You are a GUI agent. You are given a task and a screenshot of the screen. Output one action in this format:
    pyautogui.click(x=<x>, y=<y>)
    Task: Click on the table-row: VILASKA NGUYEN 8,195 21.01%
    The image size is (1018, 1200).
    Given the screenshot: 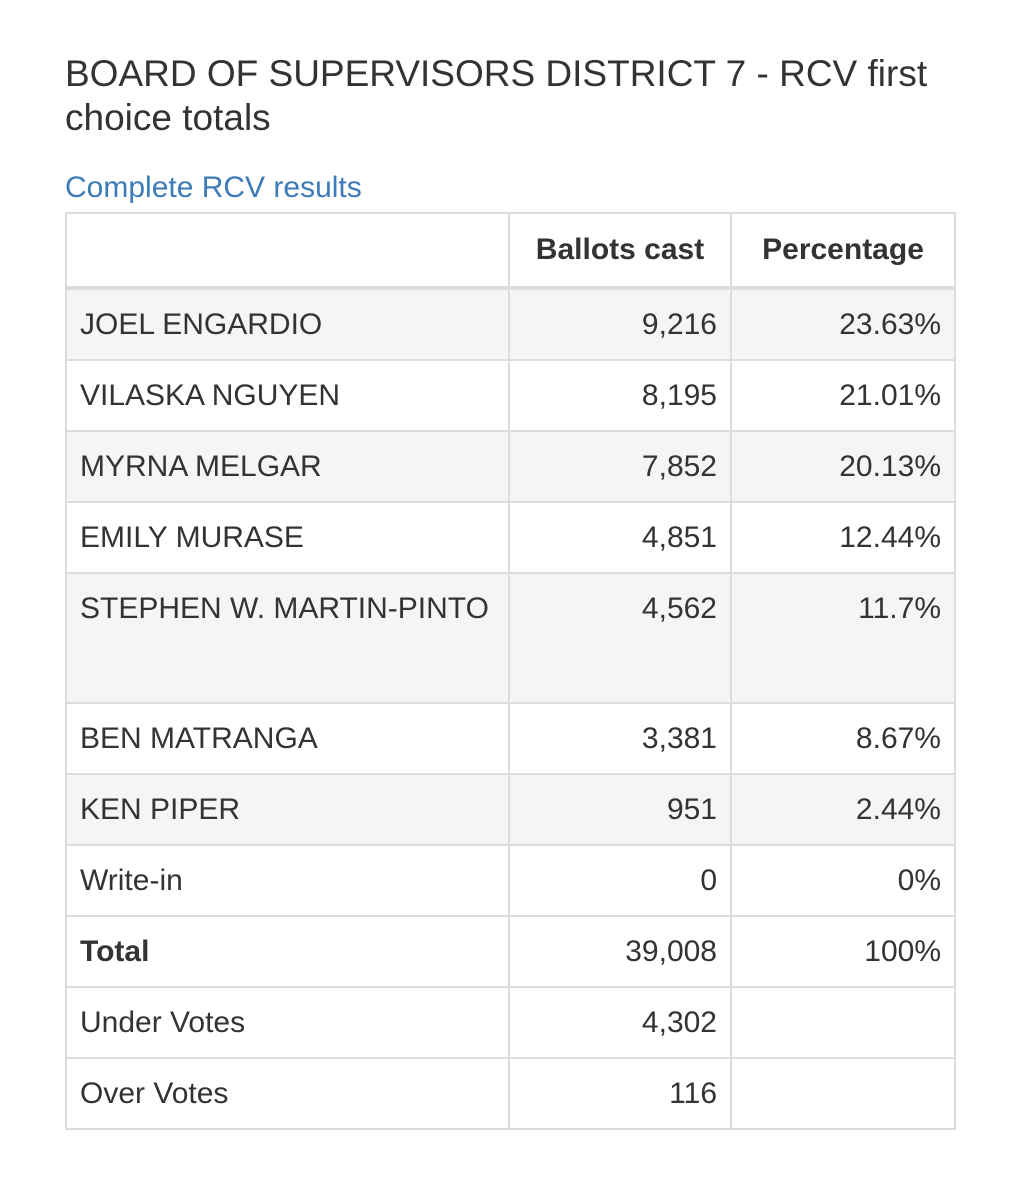 What is the action you would take?
    pyautogui.click(x=510, y=395)
    